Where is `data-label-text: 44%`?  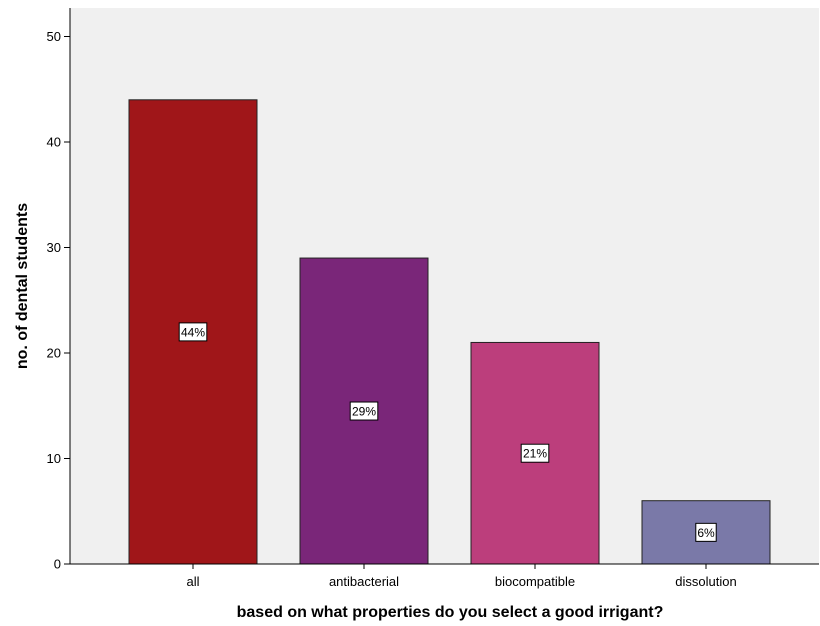 data-label-text: 44% is located at coordinates (193, 332).